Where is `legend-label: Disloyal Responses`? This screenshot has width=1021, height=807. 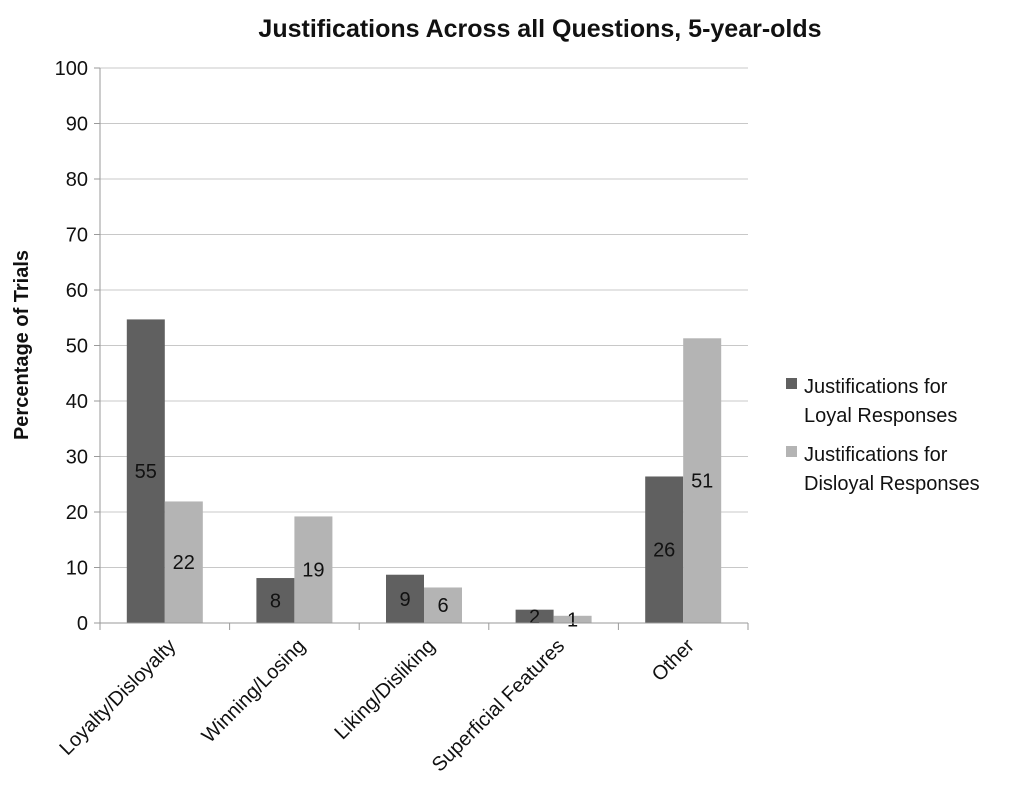
legend-label: Disloyal Responses is located at coordinates (892, 484).